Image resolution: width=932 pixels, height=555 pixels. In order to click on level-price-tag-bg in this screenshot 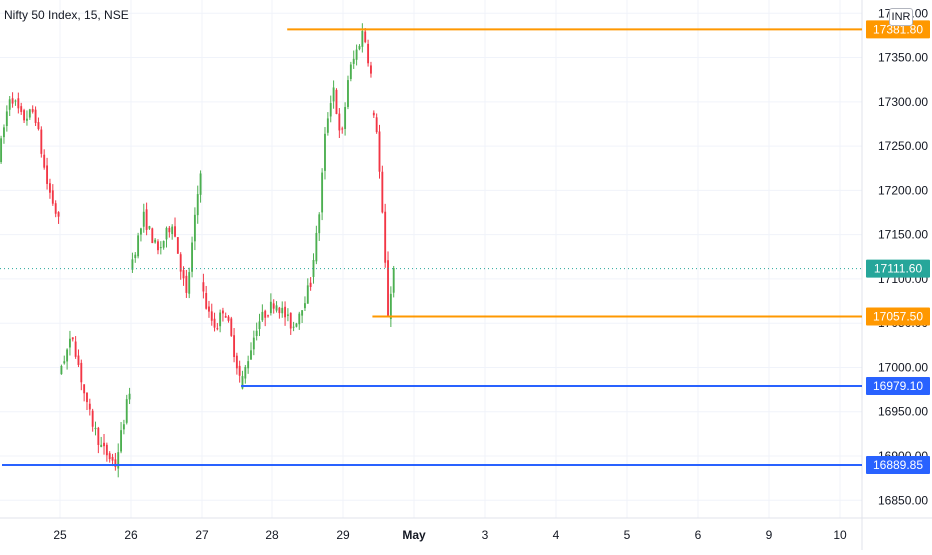, I will do `click(898, 29)`.